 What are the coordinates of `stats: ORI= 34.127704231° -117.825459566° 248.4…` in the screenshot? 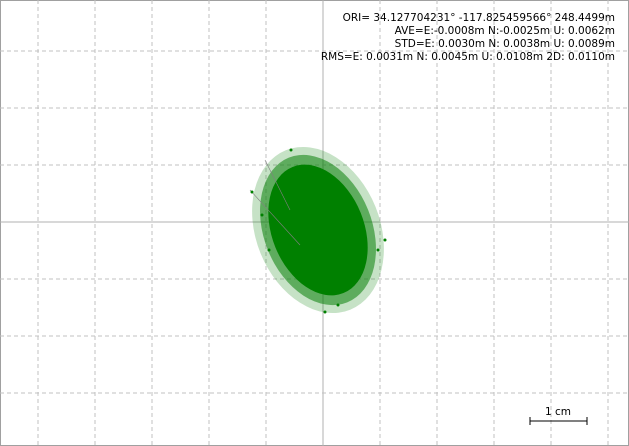 It's located at (468, 37).